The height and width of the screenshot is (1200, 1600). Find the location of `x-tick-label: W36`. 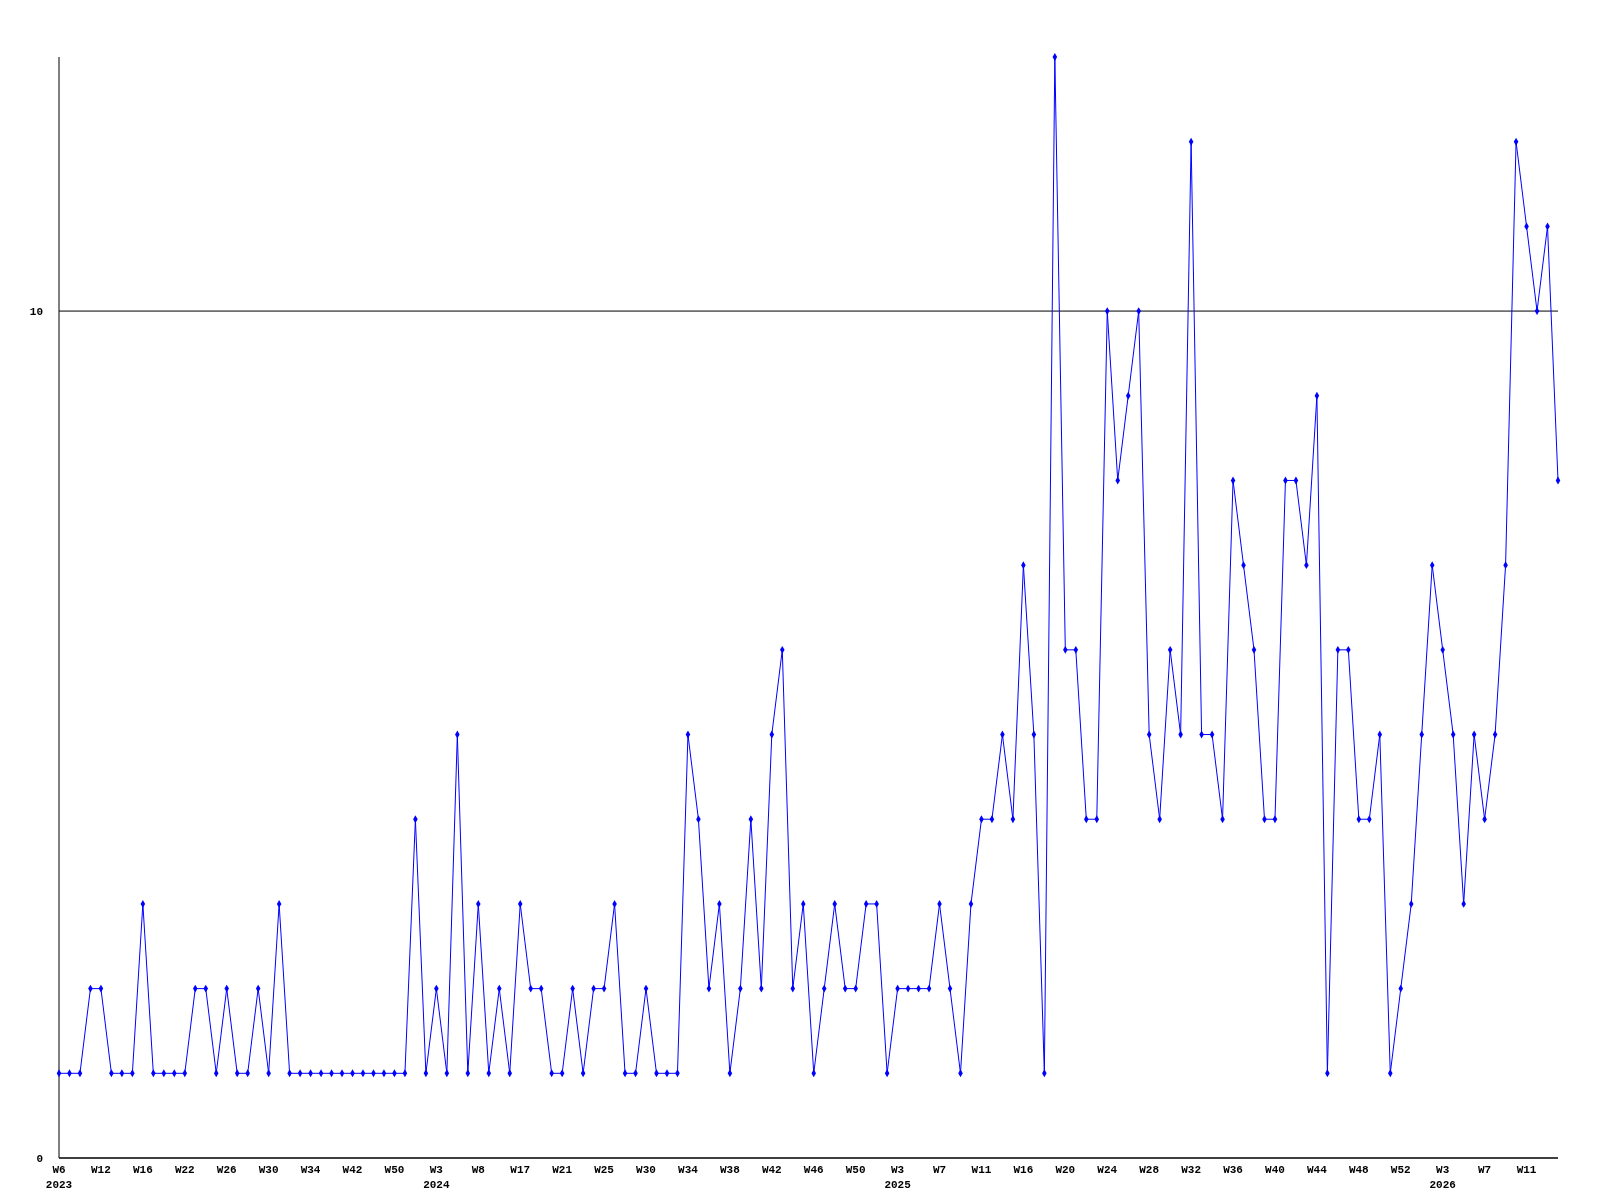

x-tick-label: W36 is located at coordinates (1233, 1170).